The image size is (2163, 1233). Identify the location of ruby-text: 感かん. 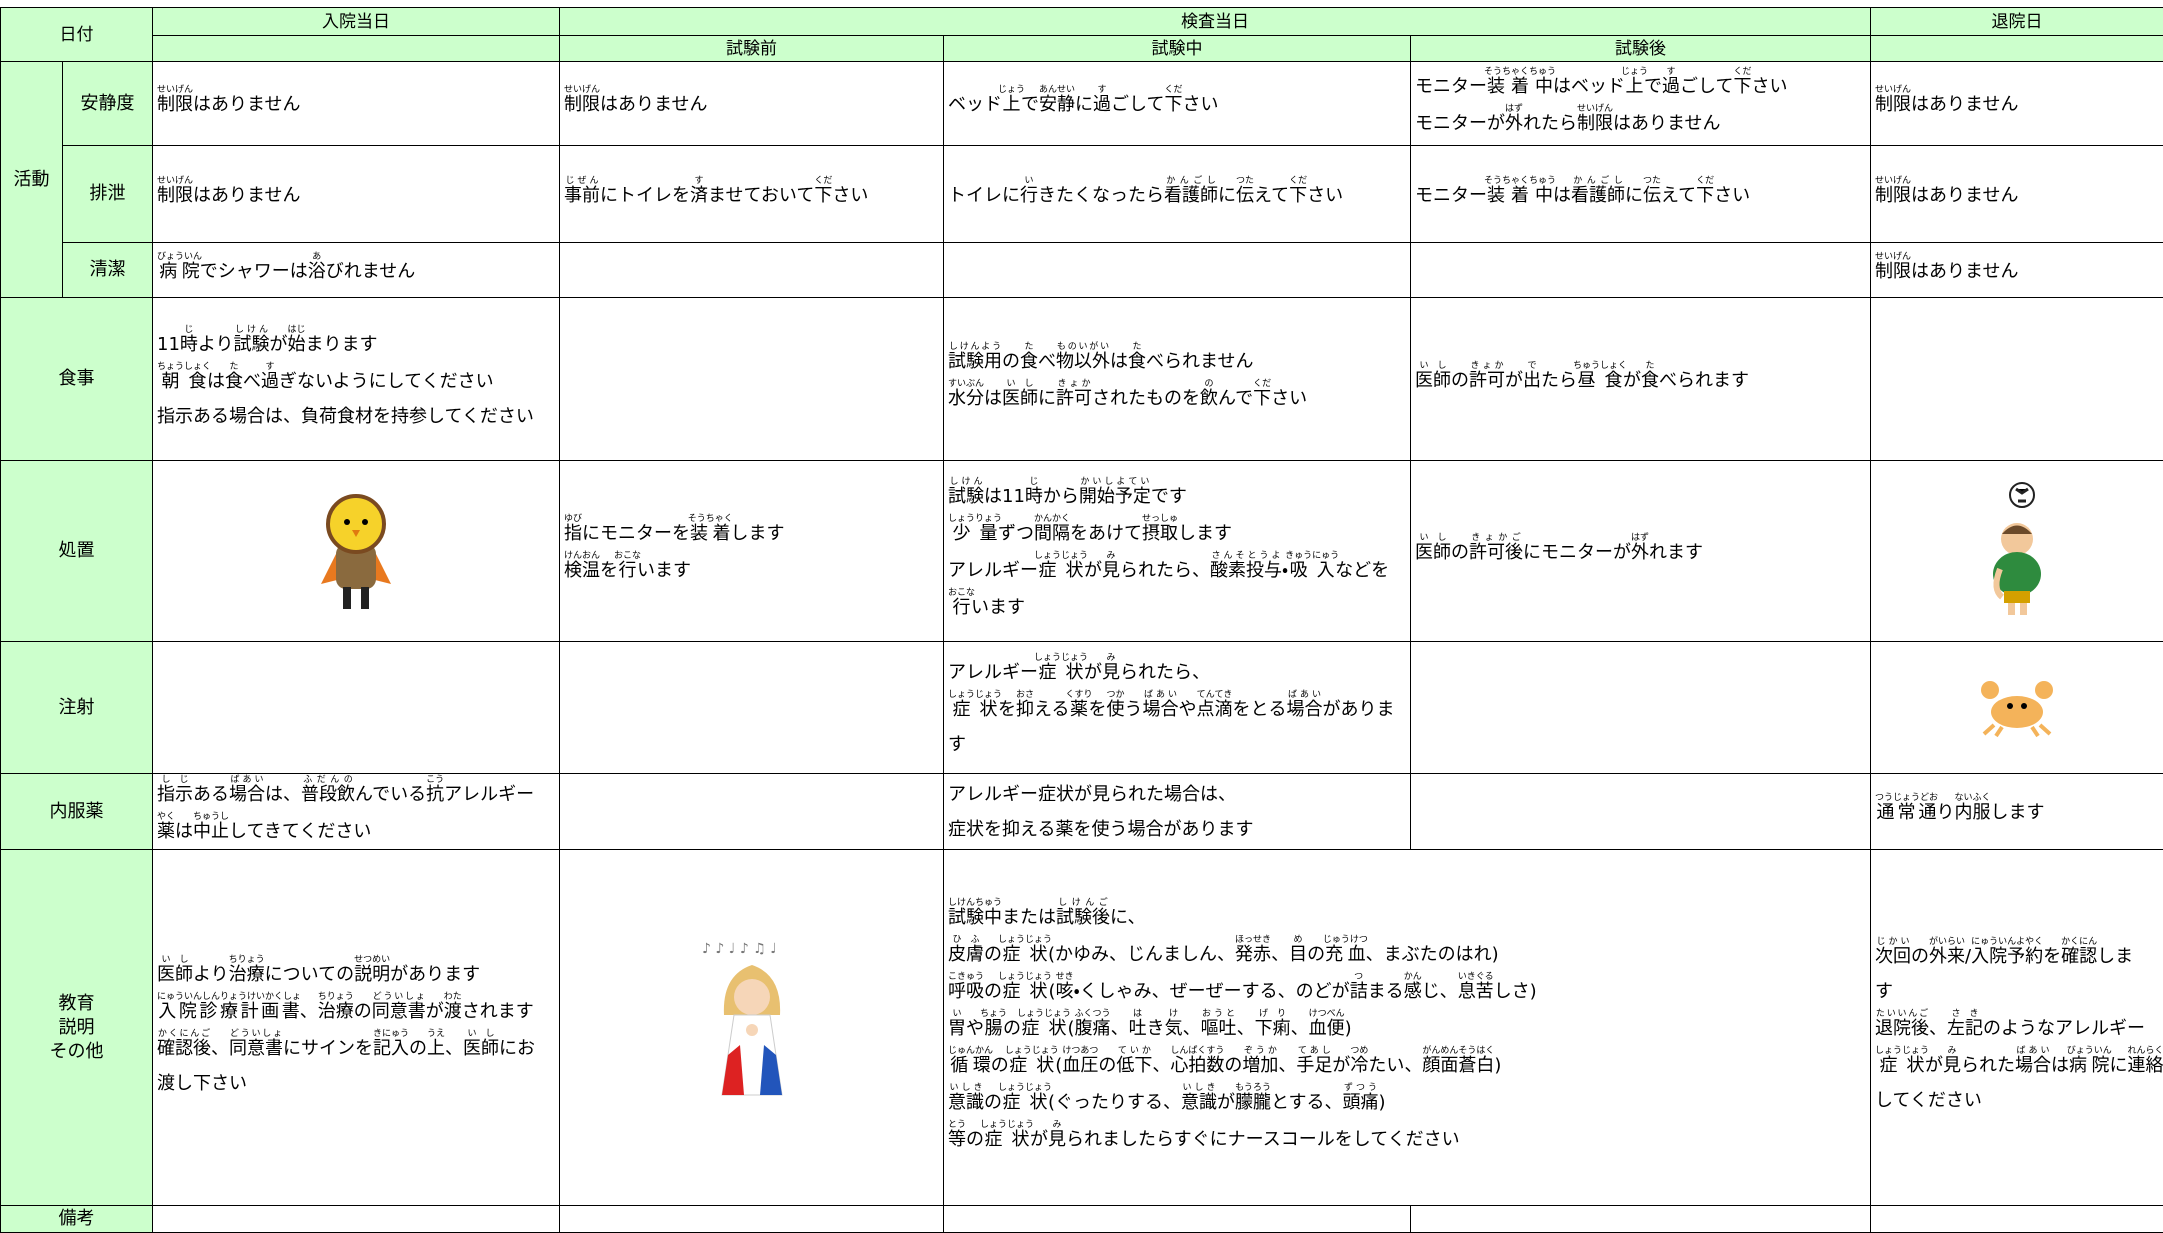
(1413, 991).